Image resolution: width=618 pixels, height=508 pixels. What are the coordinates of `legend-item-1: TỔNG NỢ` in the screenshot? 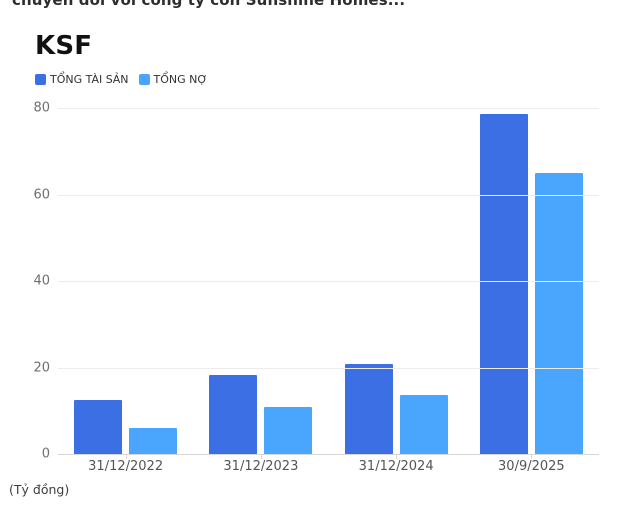 It's located at (173, 79).